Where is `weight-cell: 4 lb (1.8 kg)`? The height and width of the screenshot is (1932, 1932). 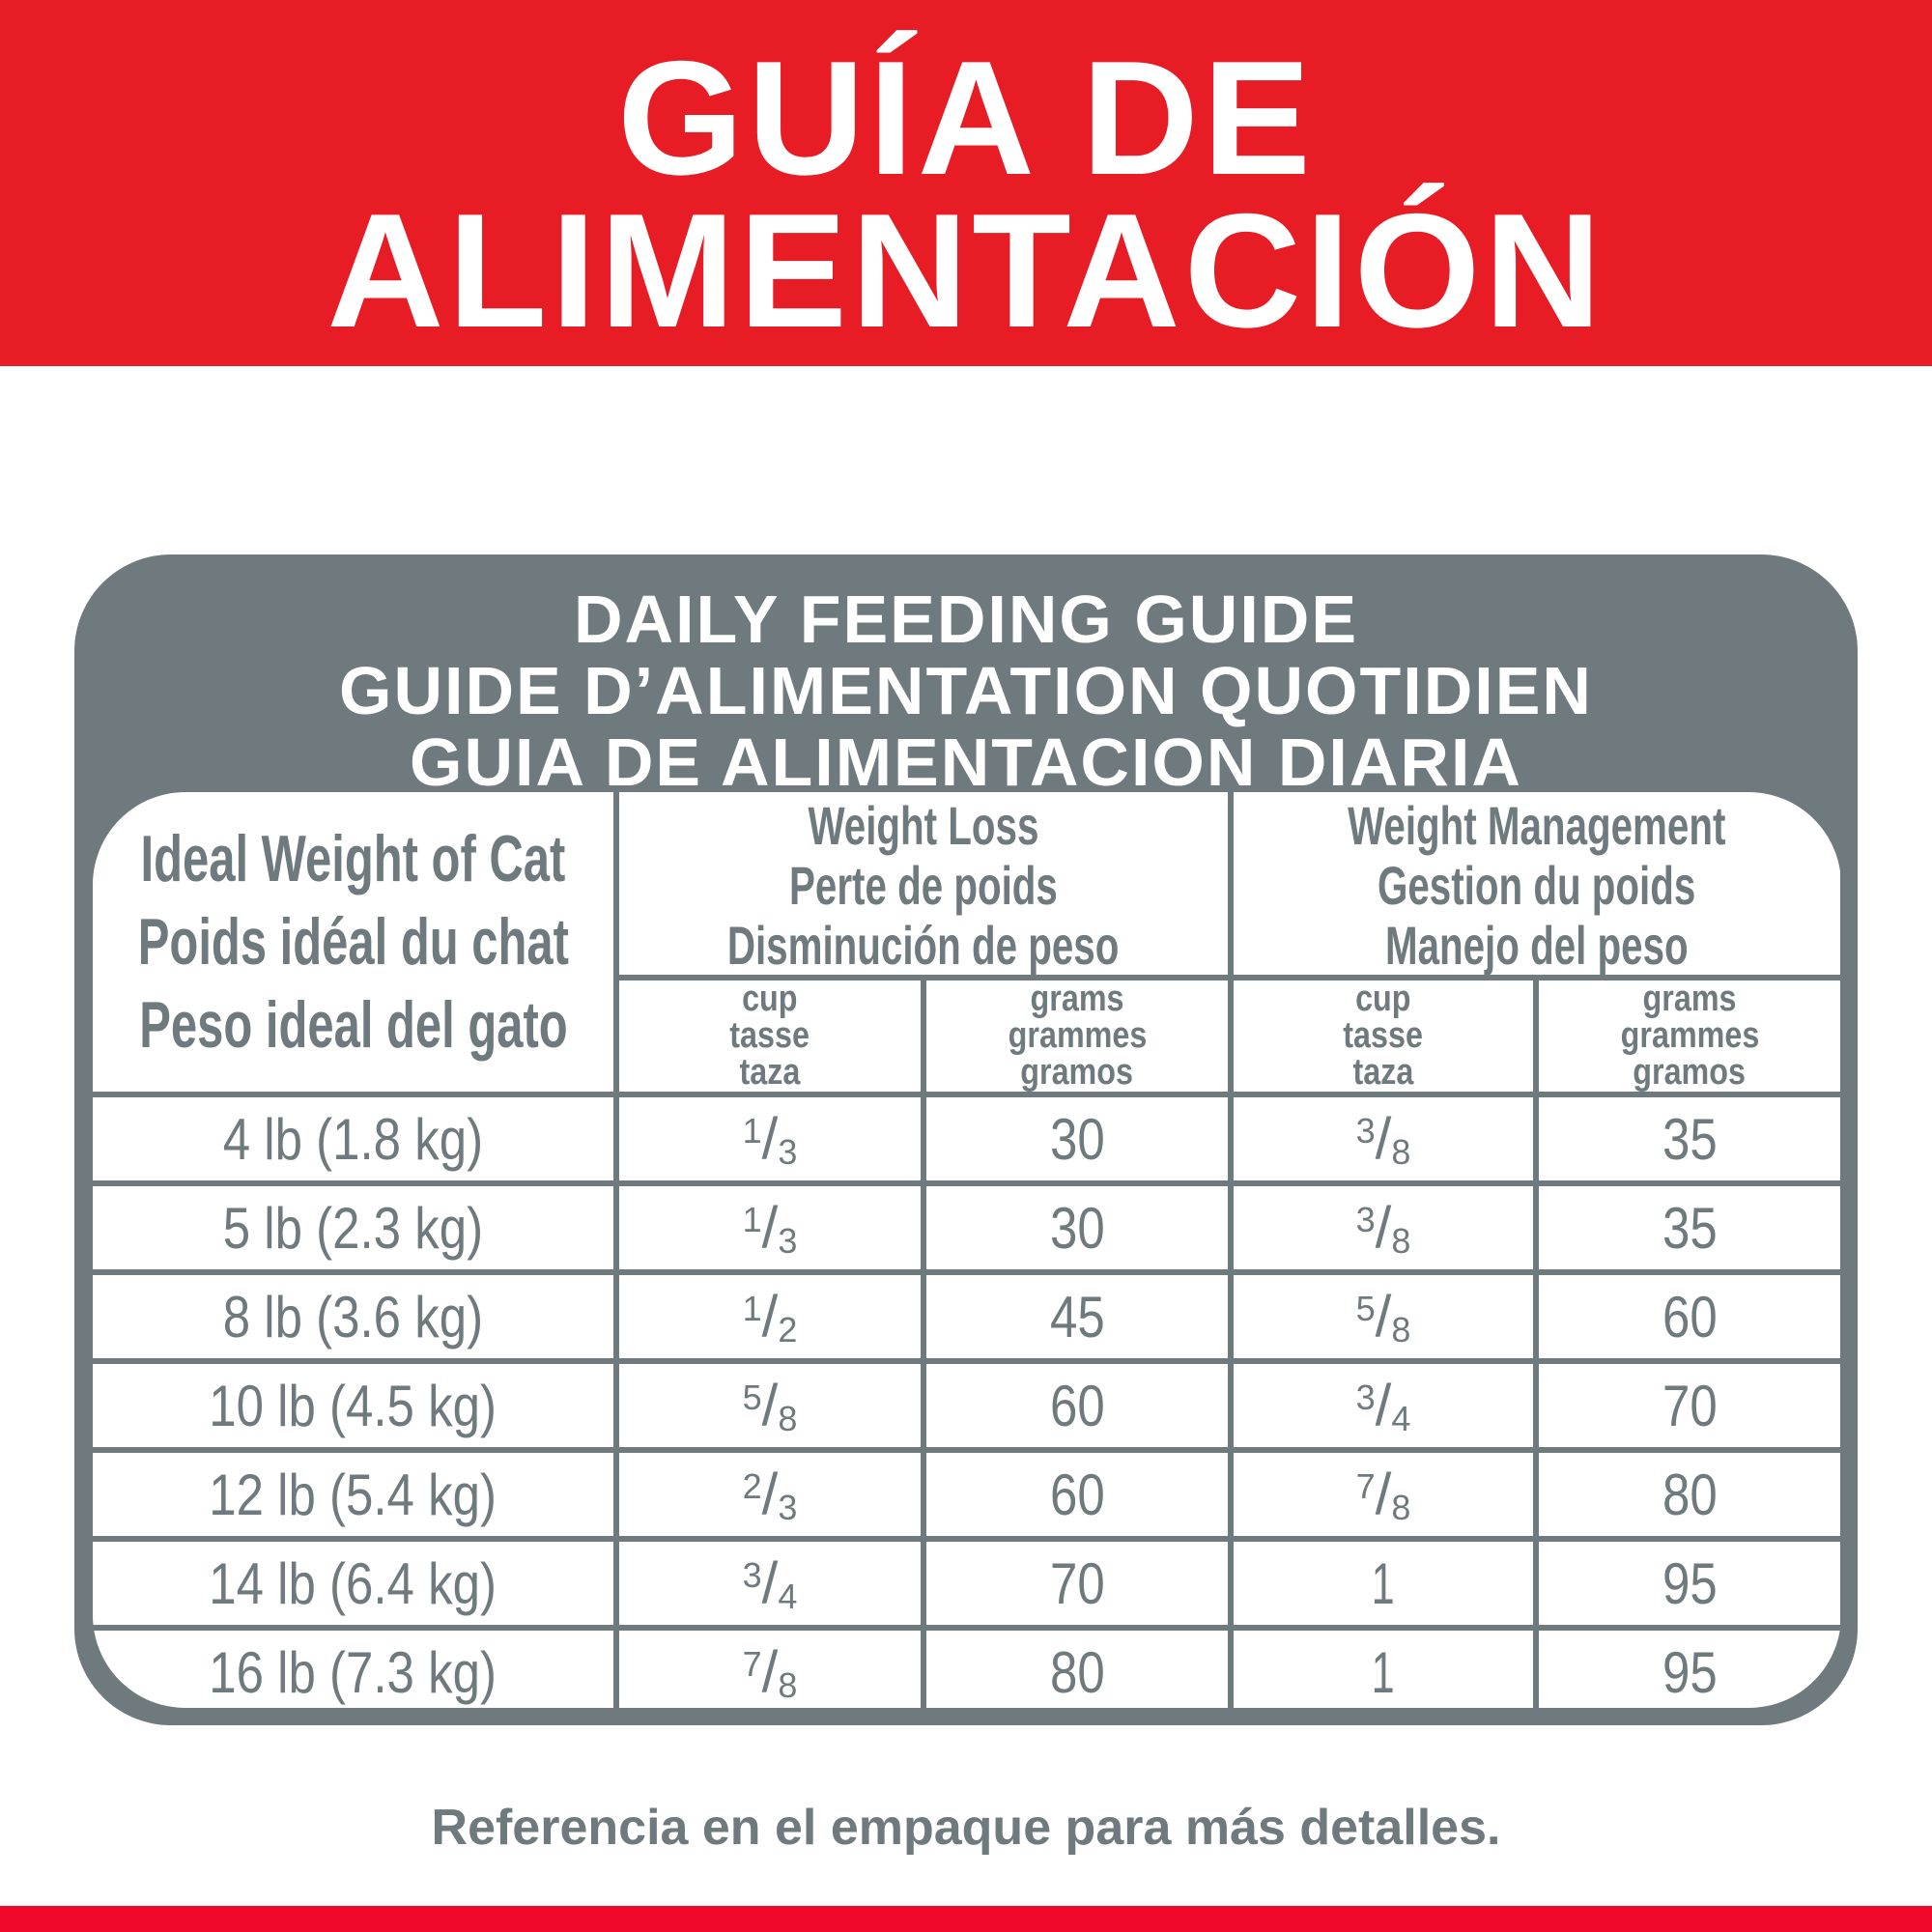 weight-cell: 4 lb (1.8 kg) is located at coordinates (353, 1138).